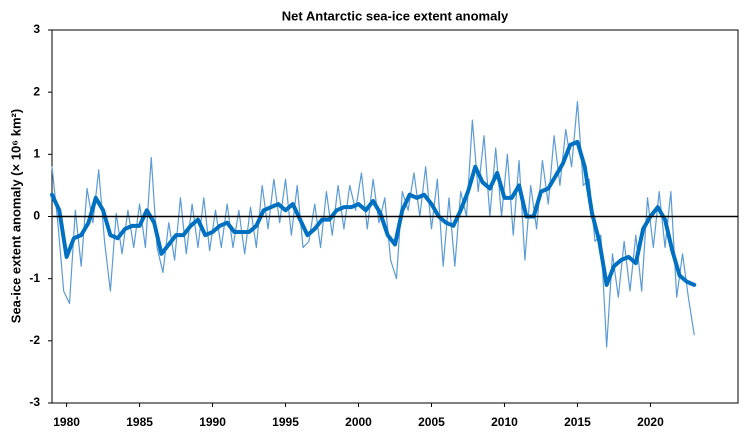  Describe the element at coordinates (34, 402) in the screenshot. I see `y-tick-label: -3` at that location.